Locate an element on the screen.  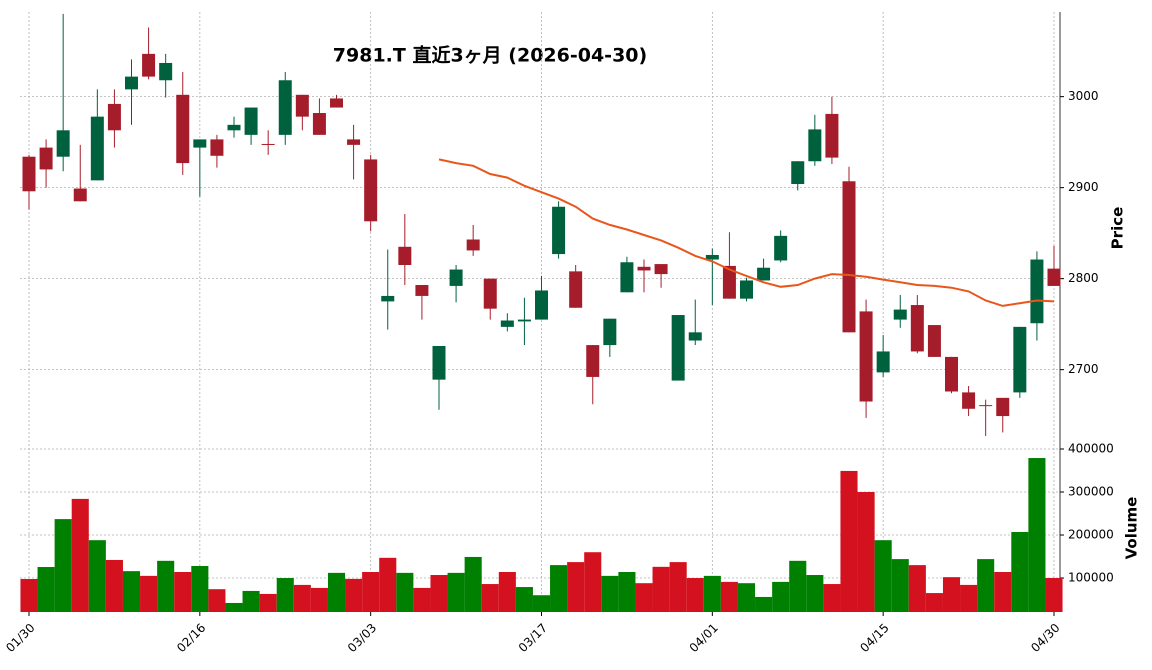
x-tick-label: 01/30 is located at coordinates (20, 638).